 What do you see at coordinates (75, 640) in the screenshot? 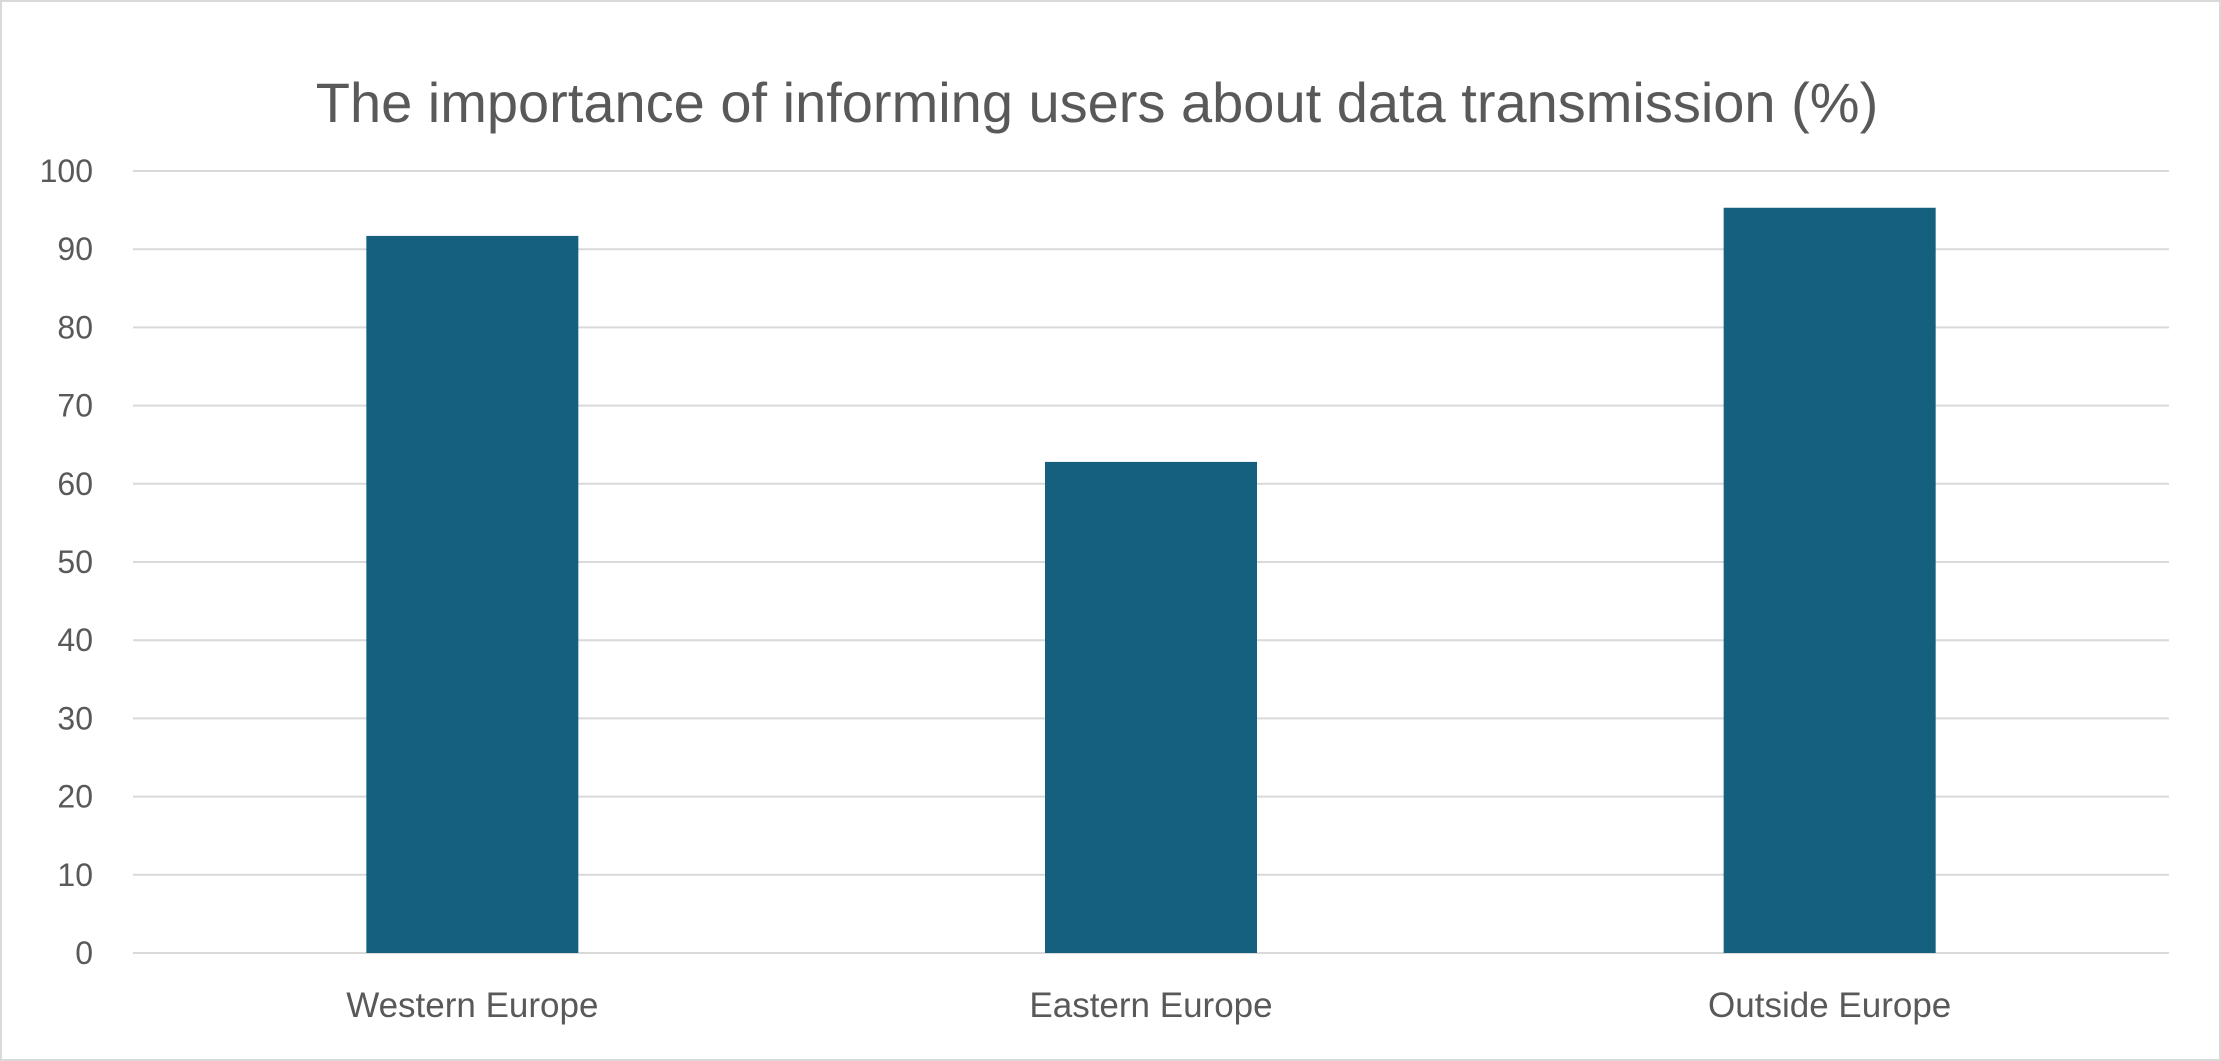
I see `y-tick-label: 40` at bounding box center [75, 640].